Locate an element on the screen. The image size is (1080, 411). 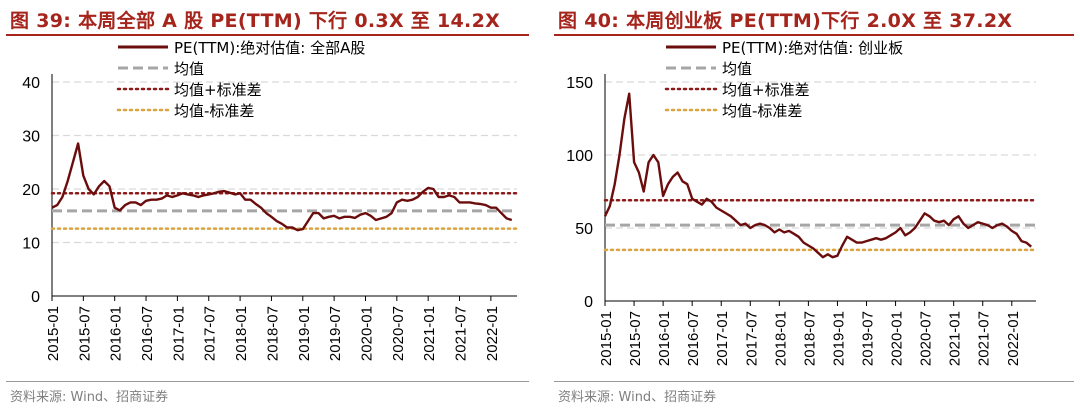
y-tick-label: 30 is located at coordinates (31, 137).